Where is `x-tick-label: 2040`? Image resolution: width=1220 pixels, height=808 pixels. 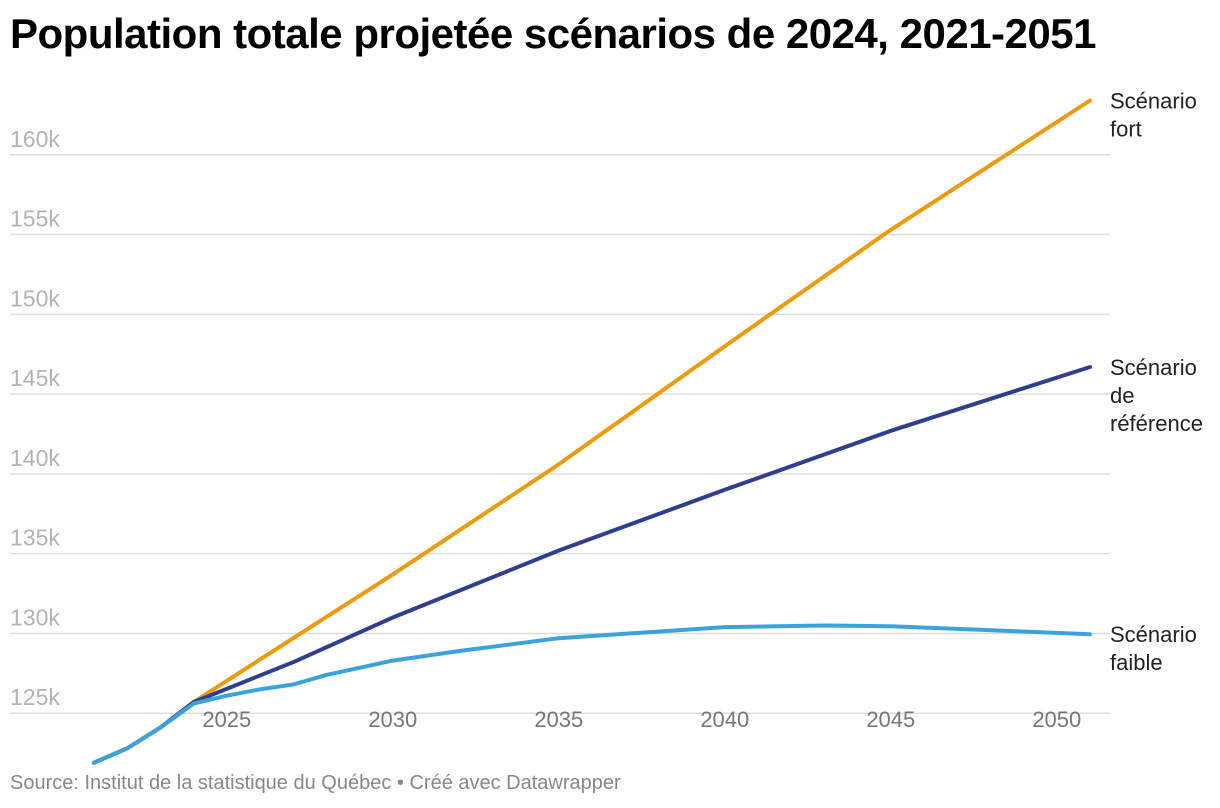 x-tick-label: 2040 is located at coordinates (724, 719).